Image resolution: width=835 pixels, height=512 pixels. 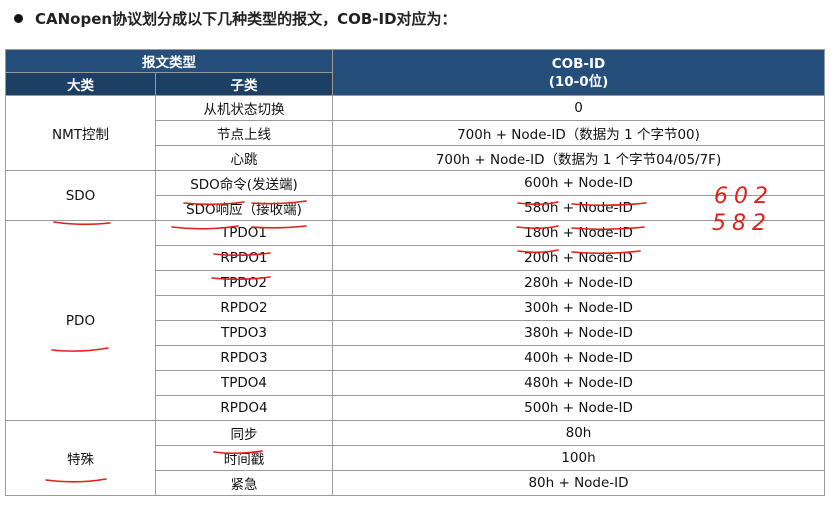 I want to click on subcategory-cell: TPDO2, so click(x=244, y=283).